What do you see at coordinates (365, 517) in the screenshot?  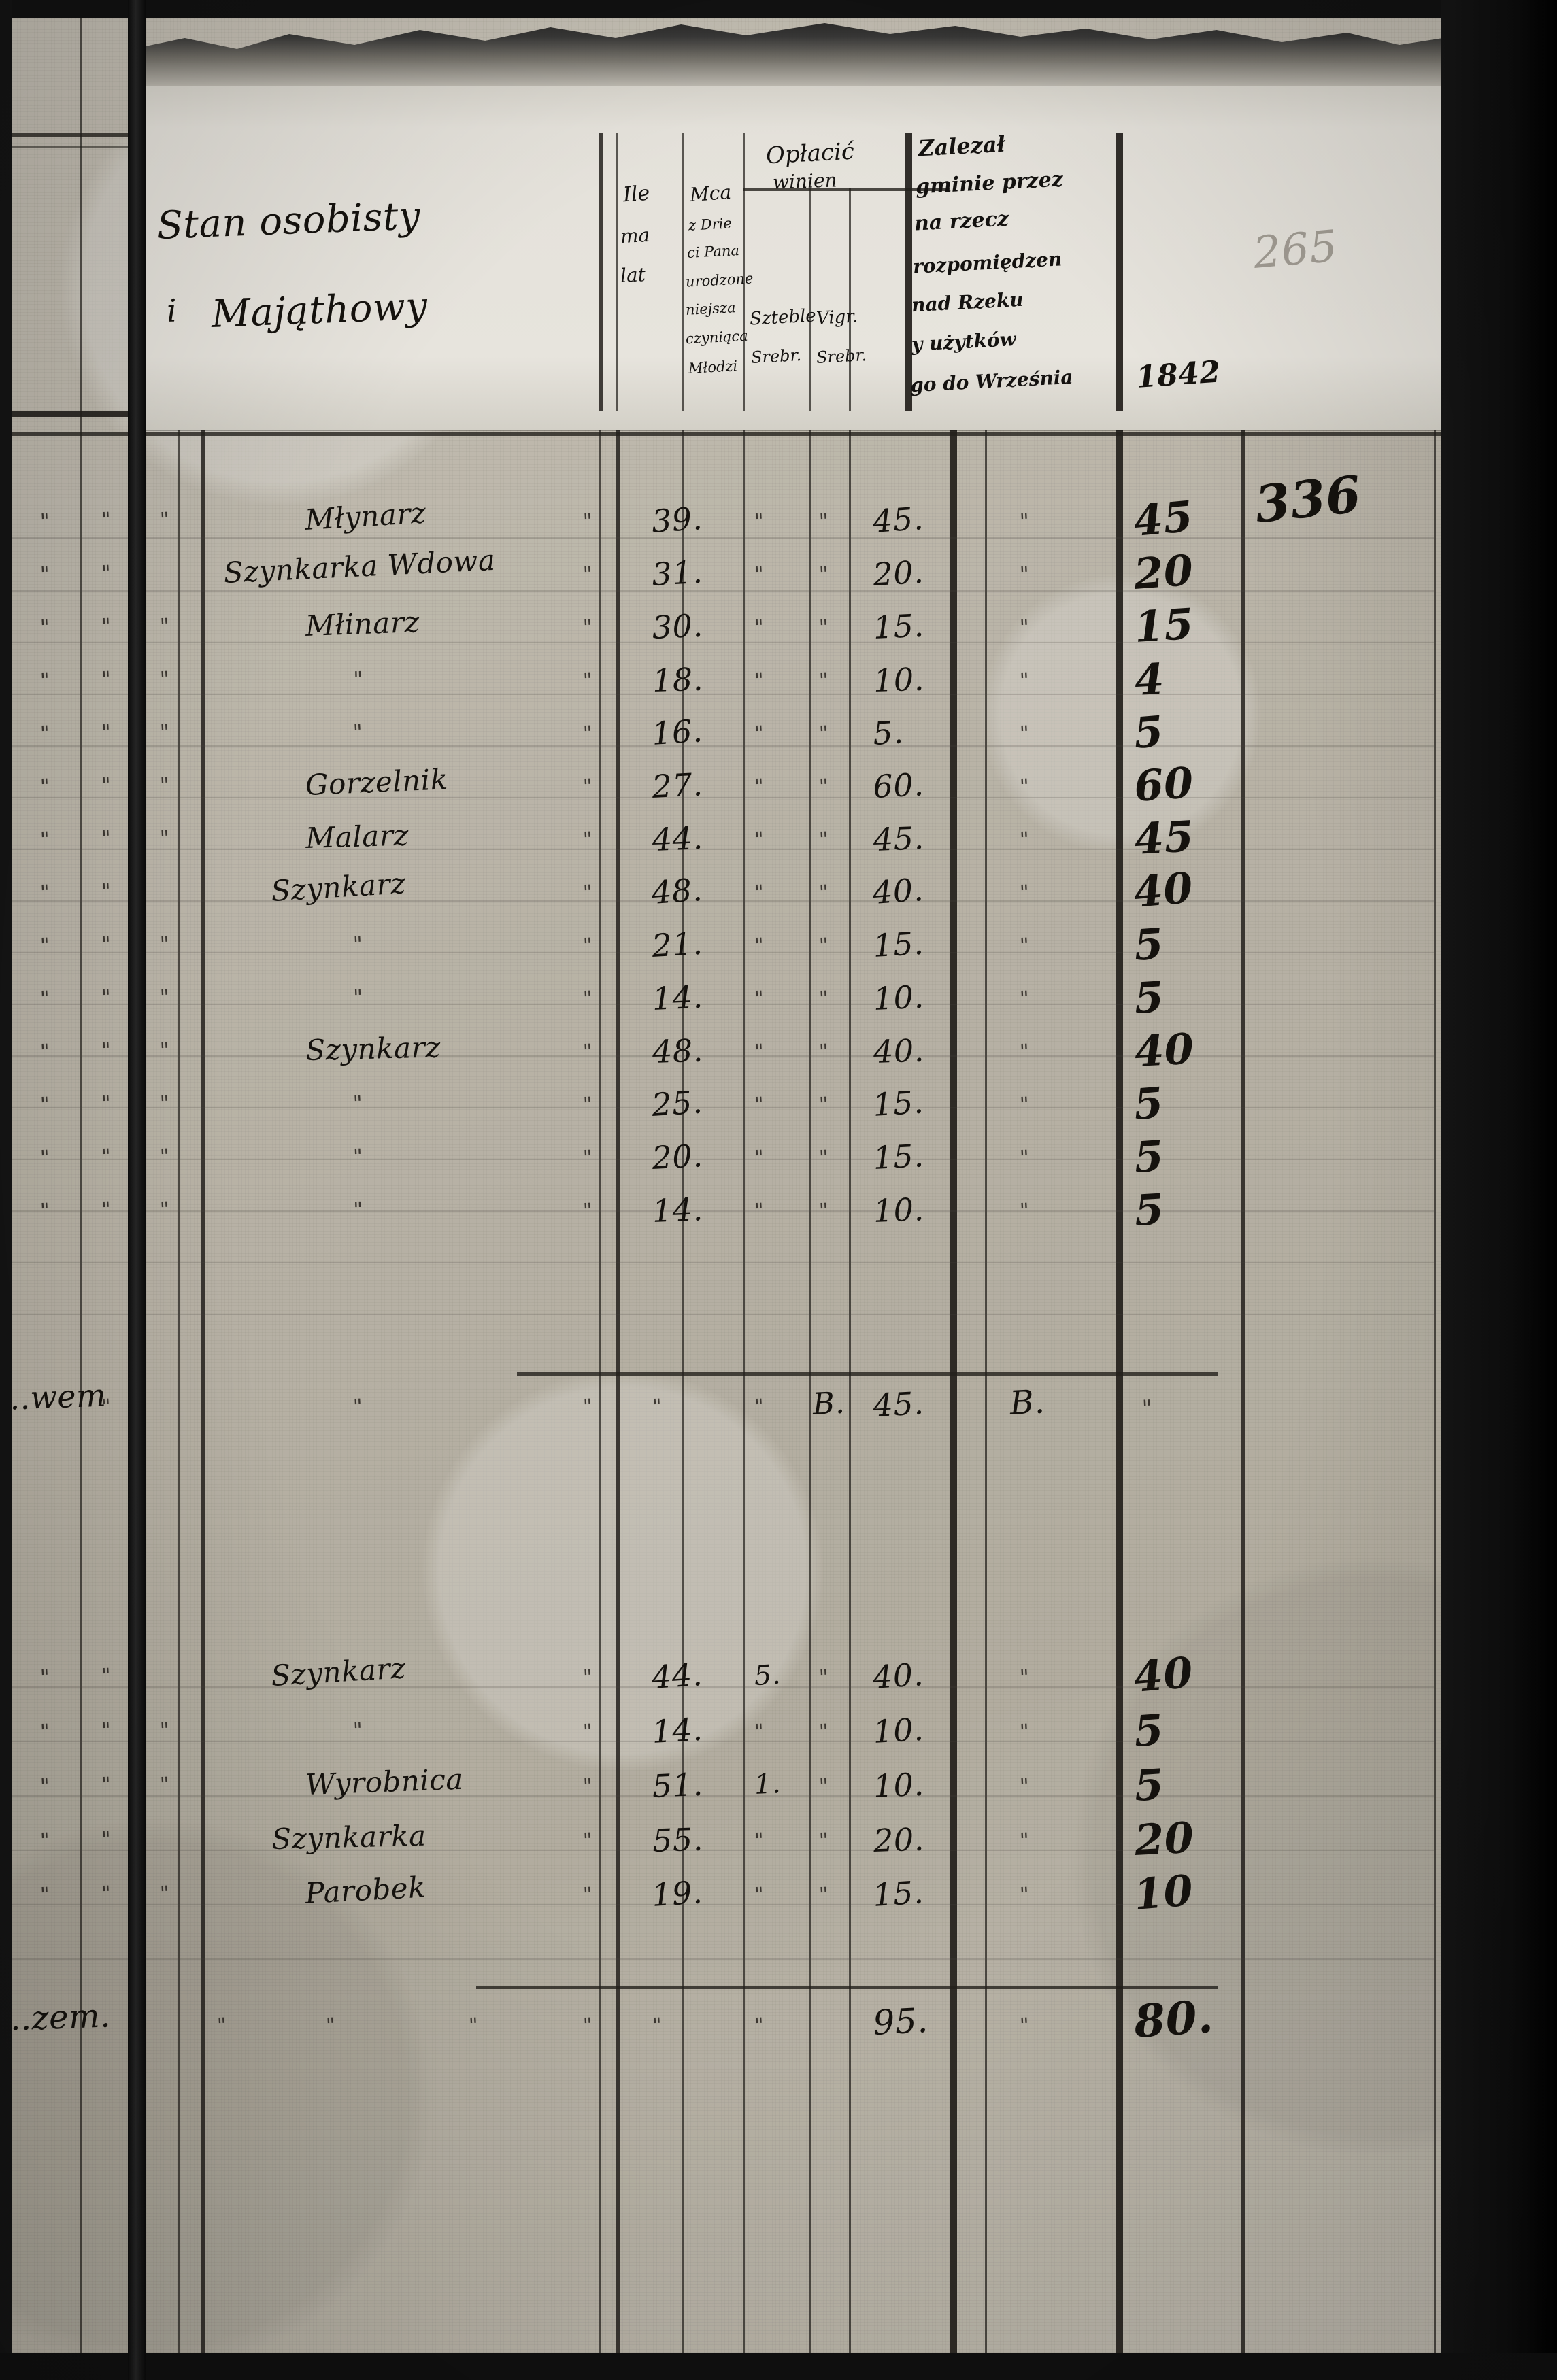 I see `row-occupation: Młynarz` at bounding box center [365, 517].